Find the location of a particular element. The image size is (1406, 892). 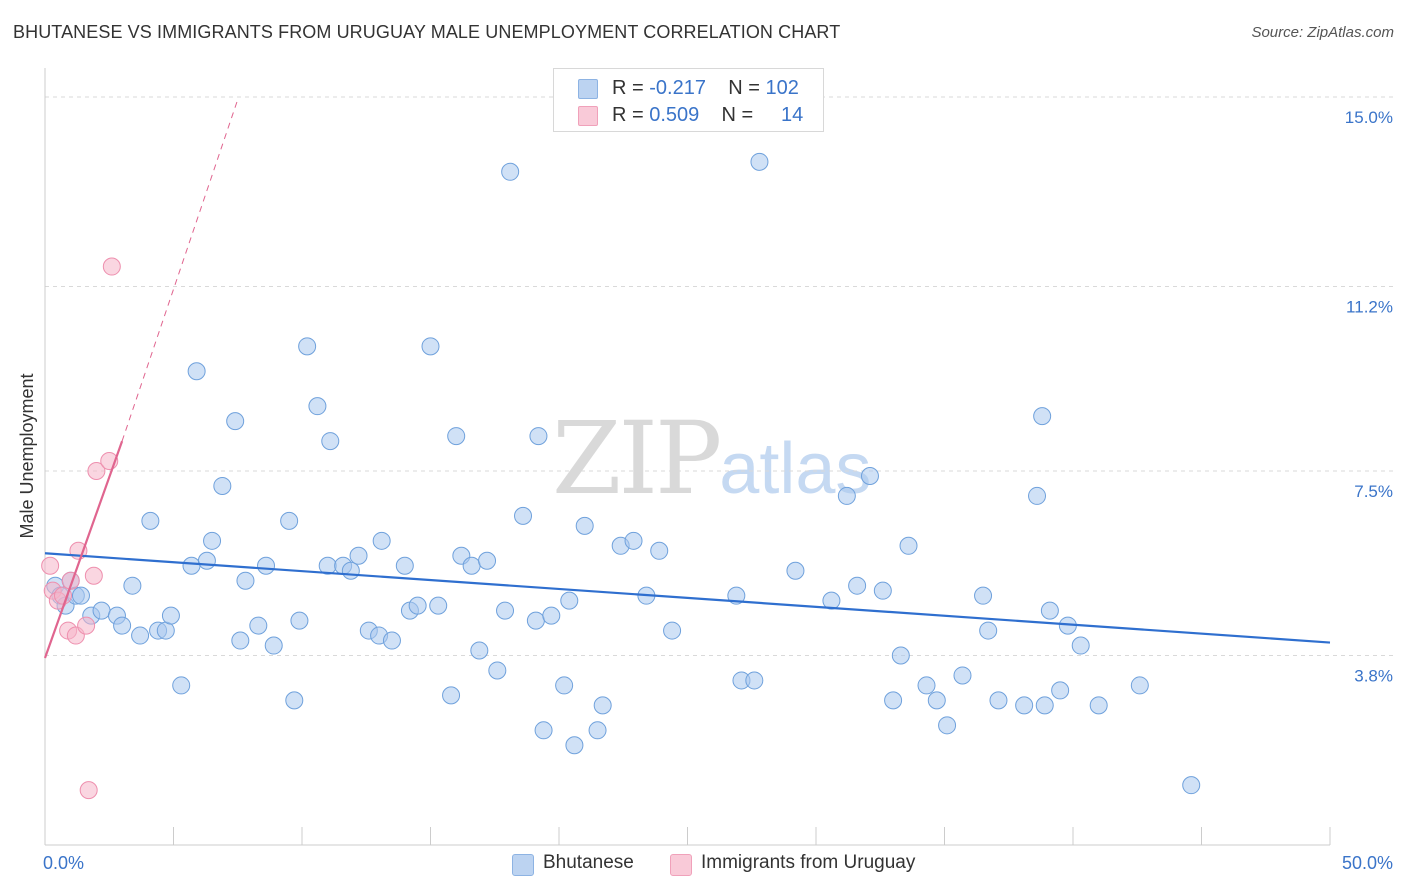

y-axis-label: Male Unemployment is located at coordinates (27, 455).